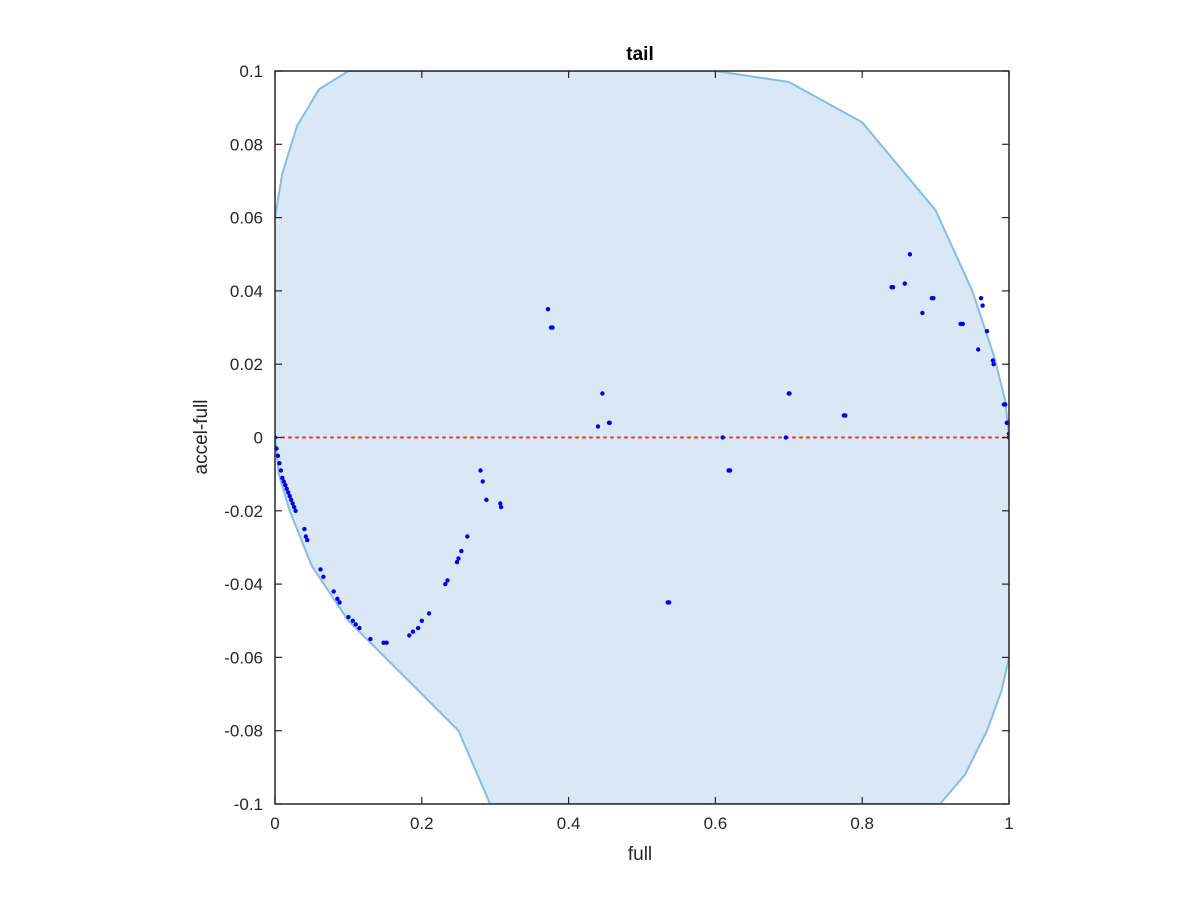  Describe the element at coordinates (243, 657) in the screenshot. I see `y-tick-label: -0.06` at that location.